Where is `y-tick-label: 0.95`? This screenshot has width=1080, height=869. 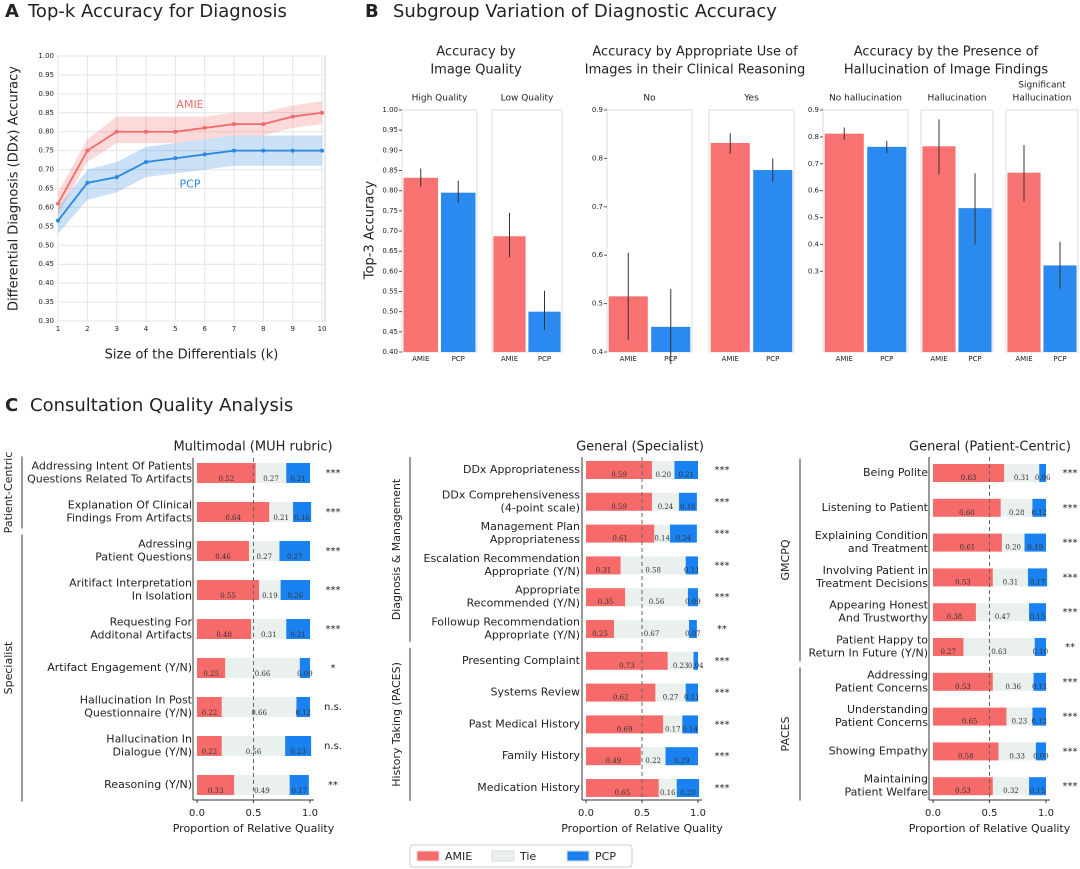
y-tick-label: 0.95 is located at coordinates (390, 130).